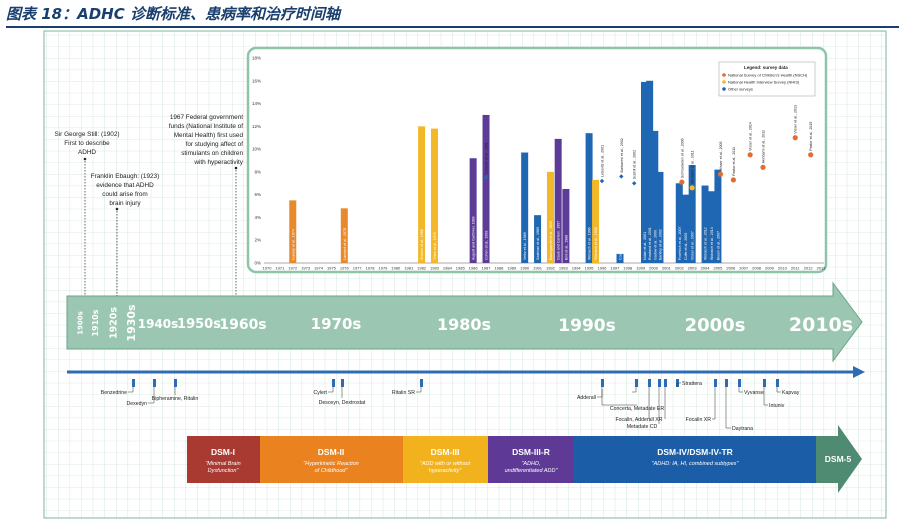 The height and width of the screenshot is (519, 905). What do you see at coordinates (345, 268) in the screenshot?
I see `x-tick-label: 1976` at bounding box center [345, 268].